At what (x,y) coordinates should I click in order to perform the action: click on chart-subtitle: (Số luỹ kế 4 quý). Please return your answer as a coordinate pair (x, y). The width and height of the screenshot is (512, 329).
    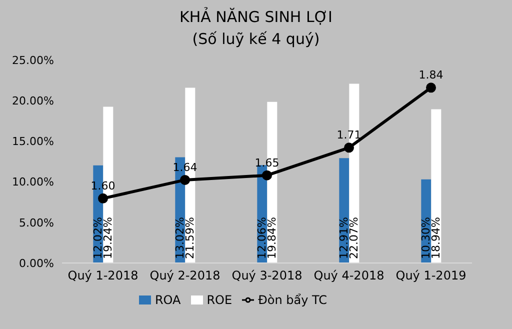
    Looking at the image, I should click on (256, 39).